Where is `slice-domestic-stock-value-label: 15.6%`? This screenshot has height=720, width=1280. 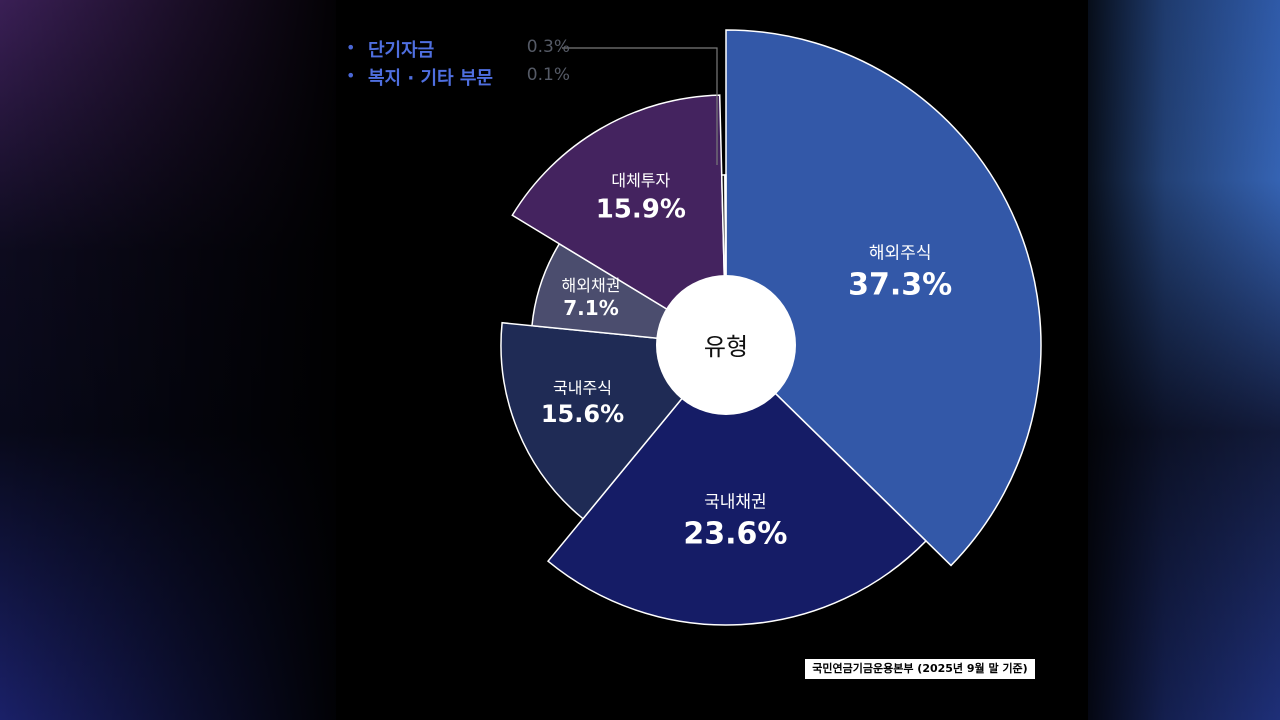 slice-domestic-stock-value-label: 15.6% is located at coordinates (582, 414).